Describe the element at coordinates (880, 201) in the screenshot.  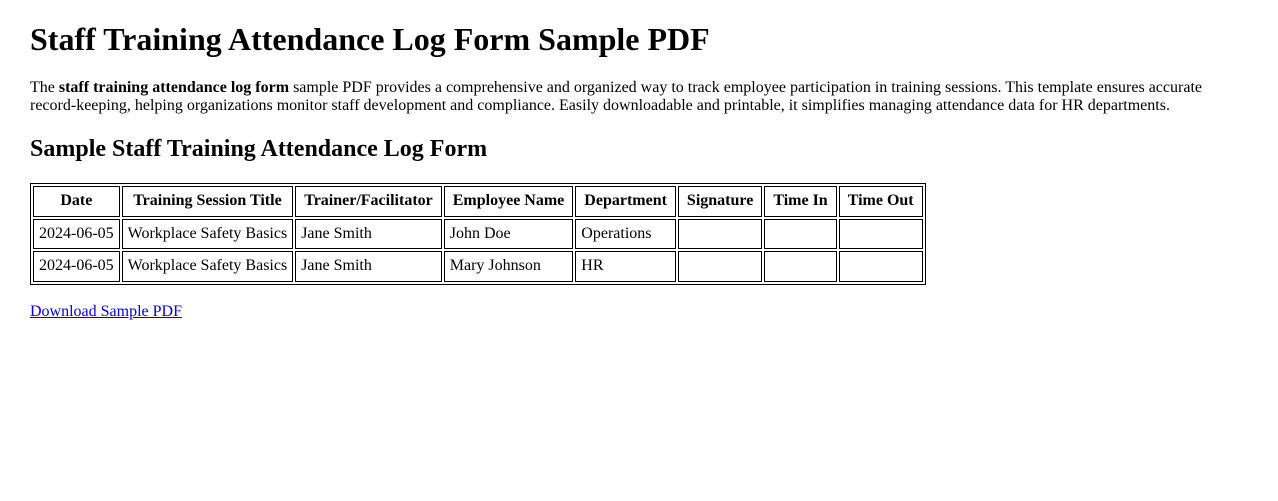
I see `column-header: Time Out` at that location.